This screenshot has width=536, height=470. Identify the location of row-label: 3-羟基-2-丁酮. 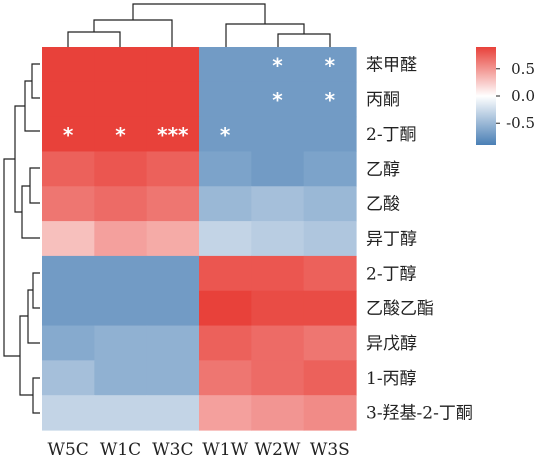
(419, 414).